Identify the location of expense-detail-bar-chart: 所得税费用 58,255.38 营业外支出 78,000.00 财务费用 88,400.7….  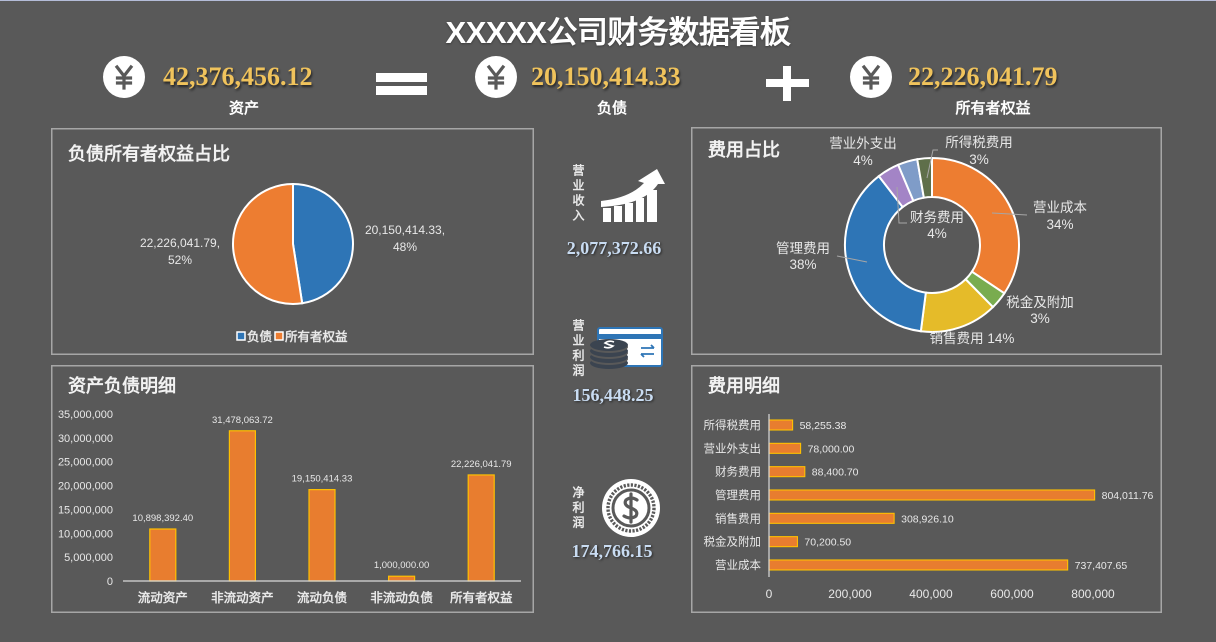
(929, 507).